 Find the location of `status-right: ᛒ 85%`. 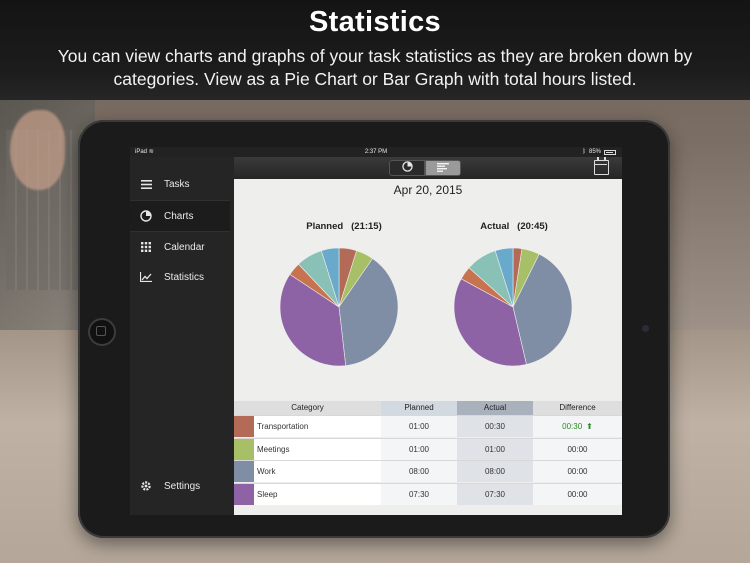

status-right: ᛒ 85% is located at coordinates (599, 152).